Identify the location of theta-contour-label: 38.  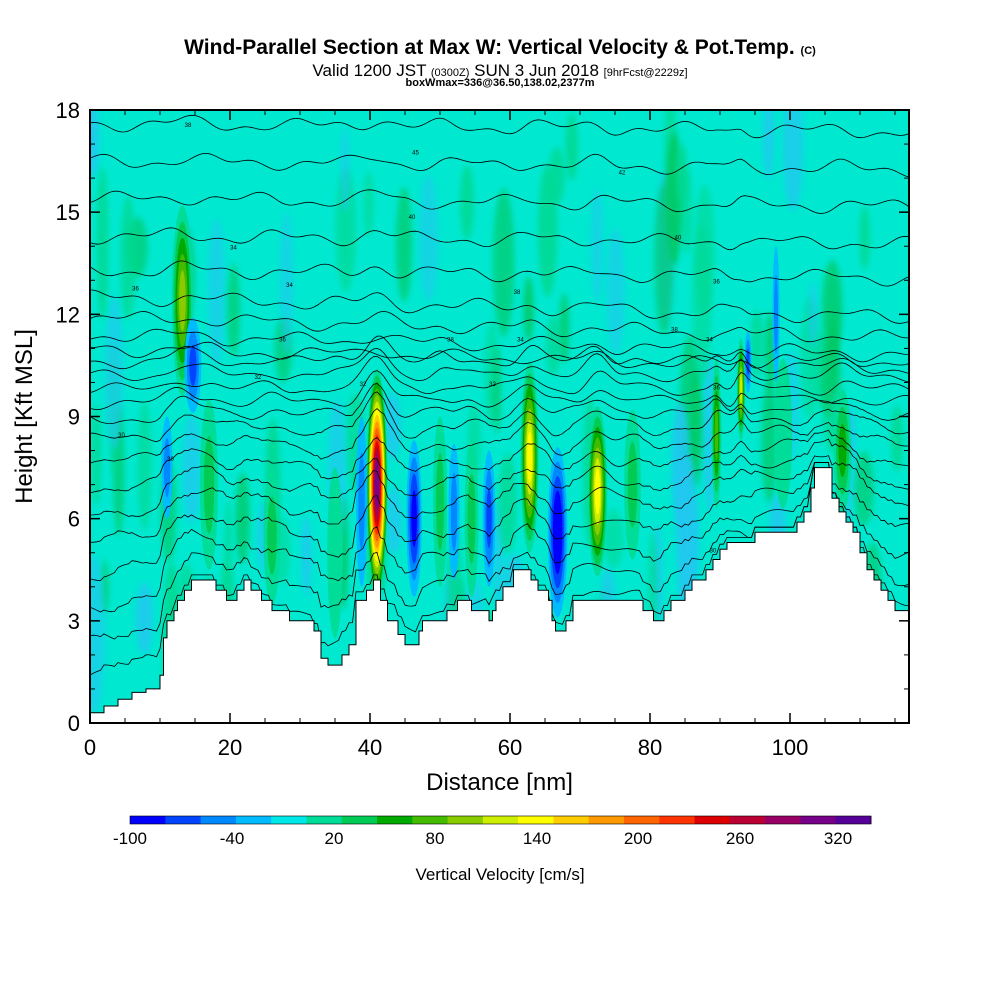
(188, 126).